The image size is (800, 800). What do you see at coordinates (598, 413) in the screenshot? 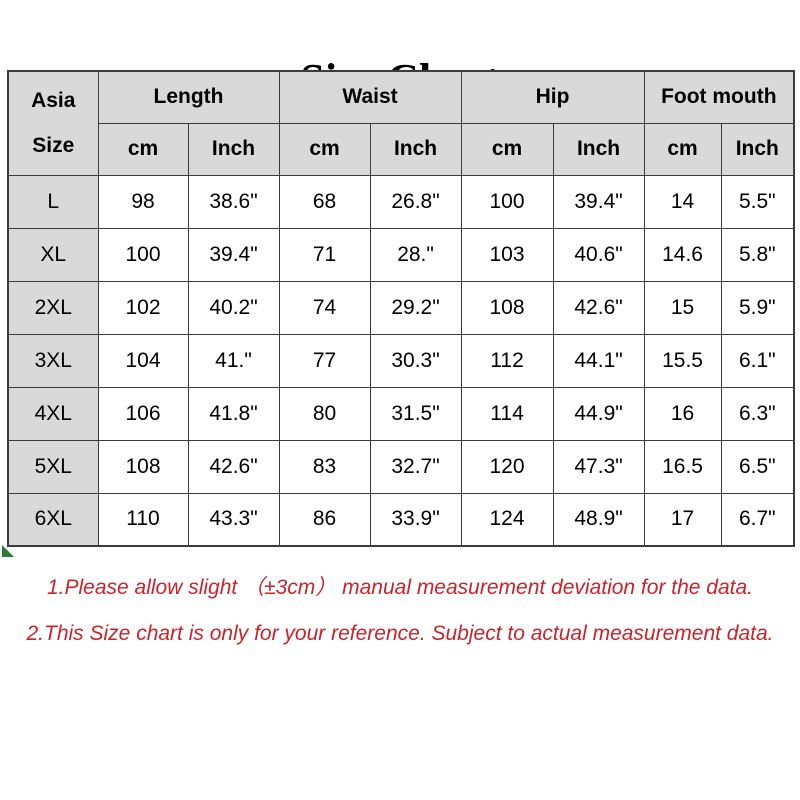
I see `table-cell: 44.9"` at bounding box center [598, 413].